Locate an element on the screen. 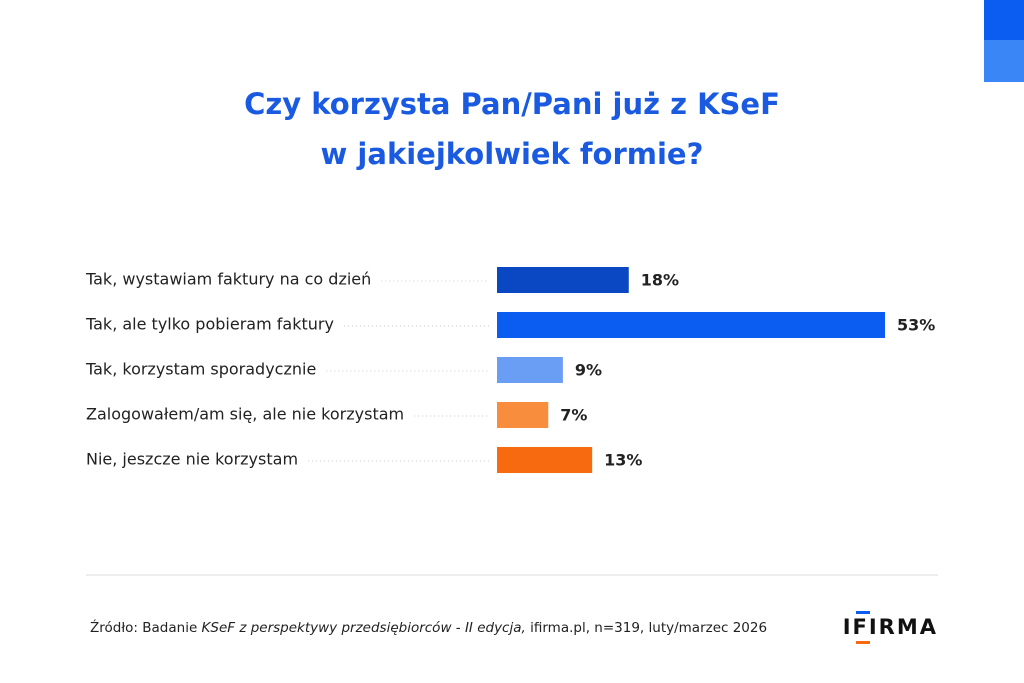 The image size is (1024, 683). category-label: Tak, korzystam sporadycznie is located at coordinates (200, 369).